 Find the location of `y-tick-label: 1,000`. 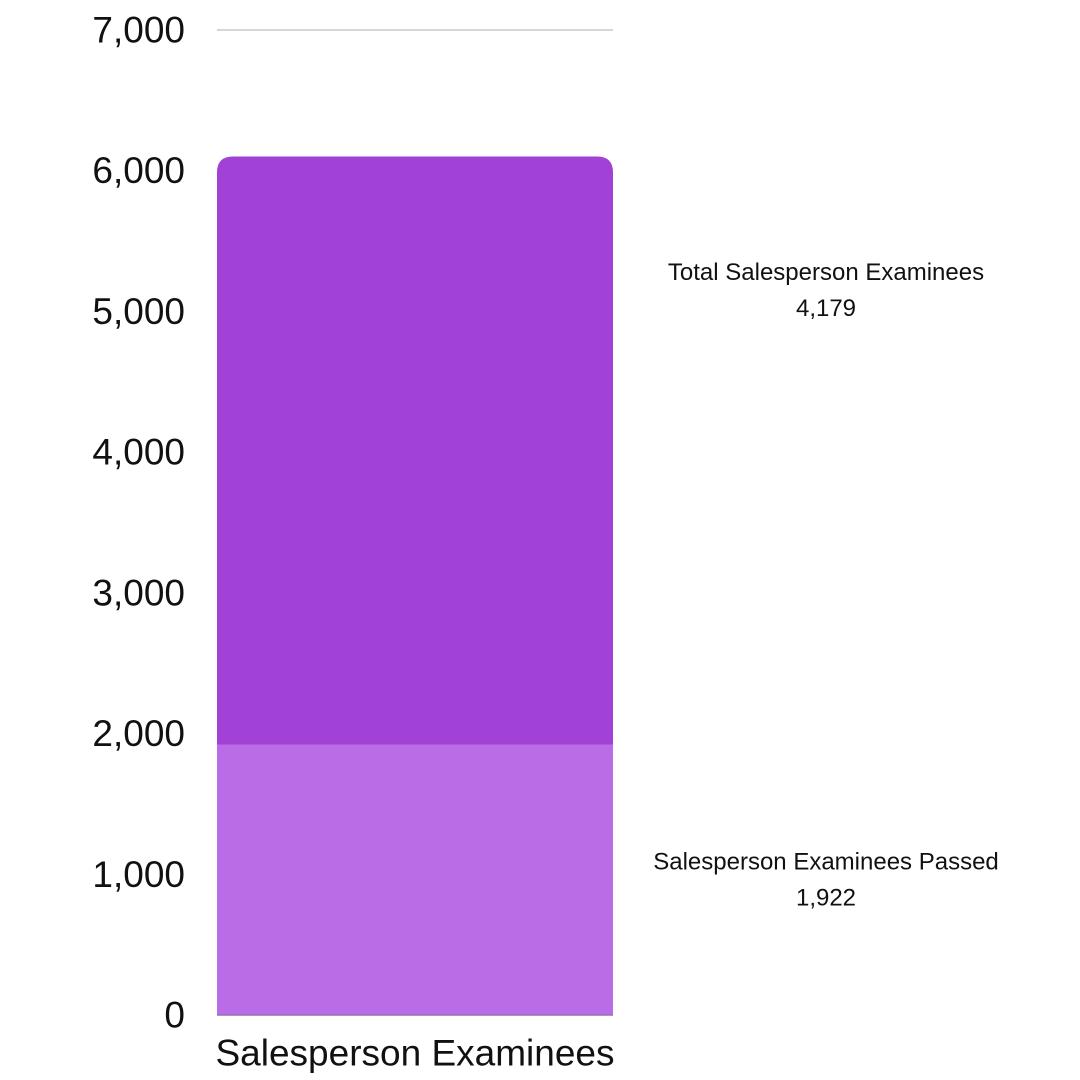

y-tick-label: 1,000 is located at coordinates (138, 874).